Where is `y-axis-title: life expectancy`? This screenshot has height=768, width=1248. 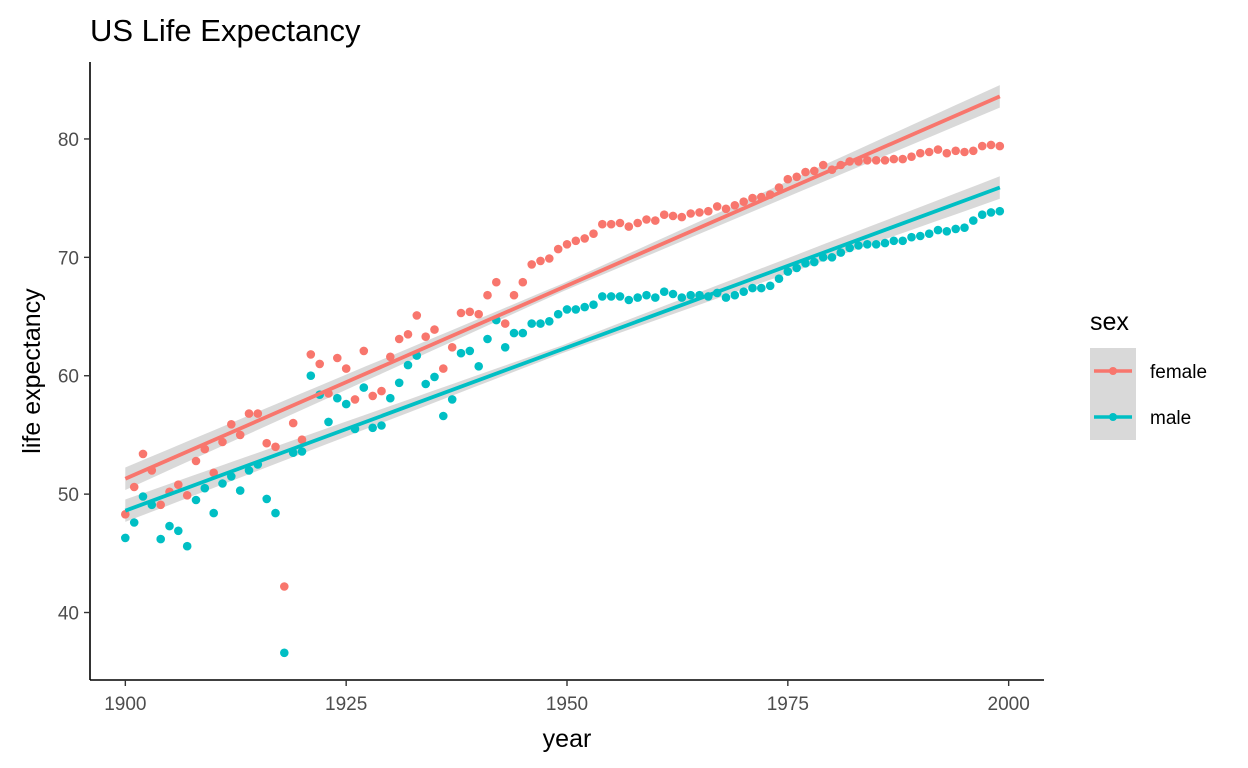
y-axis-title: life expectancy is located at coordinates (32, 371).